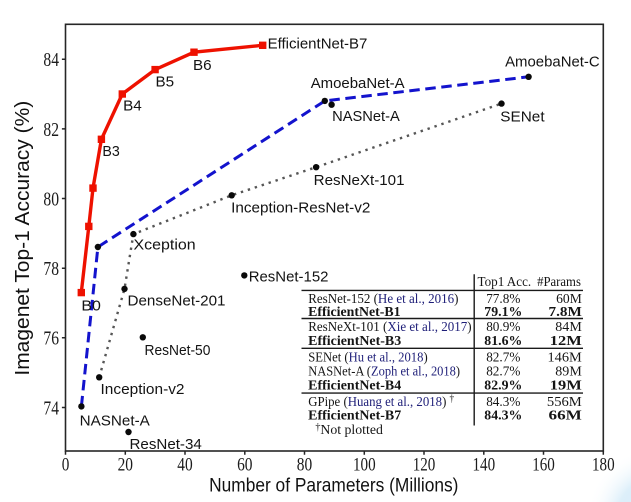  What do you see at coordinates (165, 82) in the screenshot?
I see `svg-text: B5` at bounding box center [165, 82].